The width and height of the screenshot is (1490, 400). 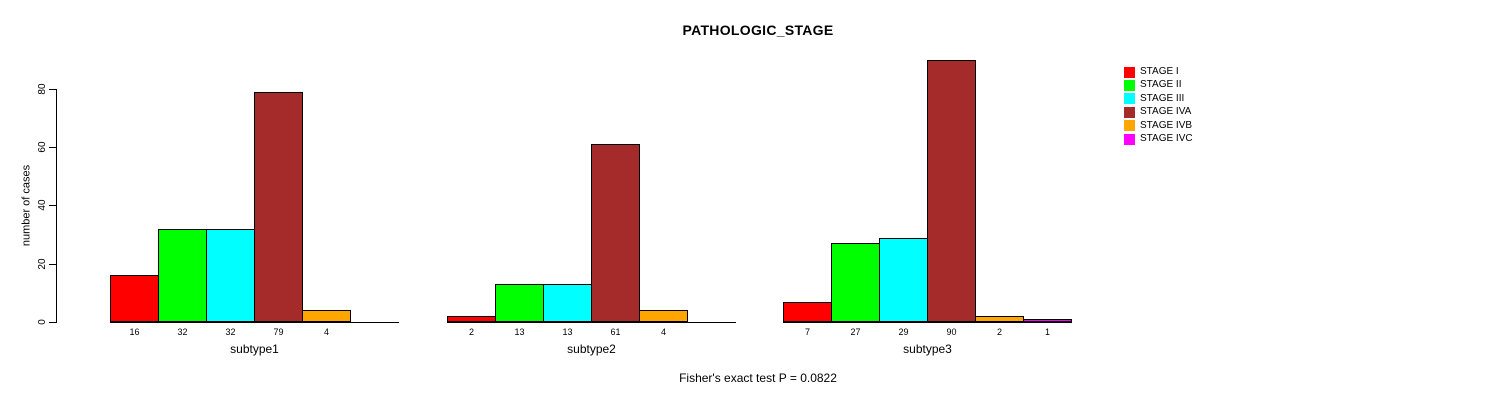 I want to click on legend-item: STAGE IVB, so click(x=1158, y=126).